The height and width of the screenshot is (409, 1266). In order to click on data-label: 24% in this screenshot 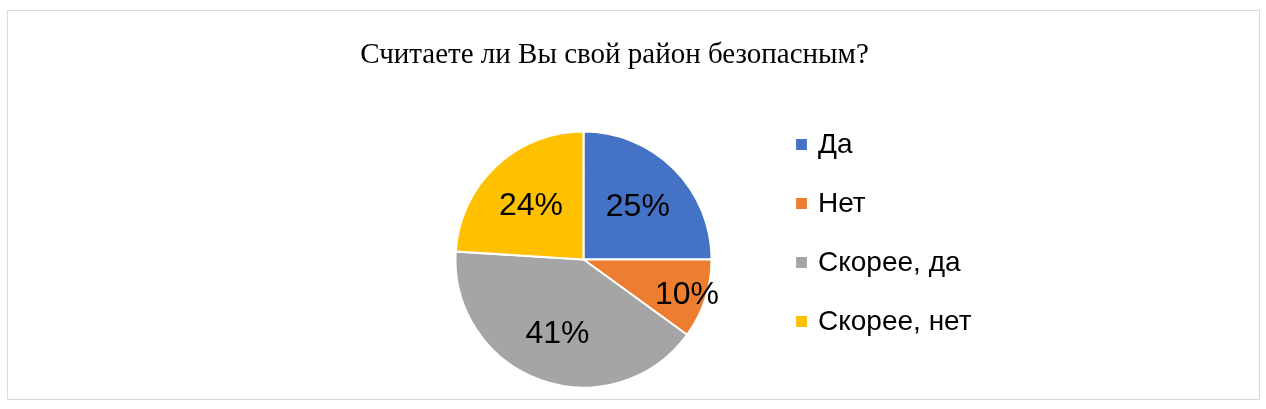, I will do `click(530, 203)`.